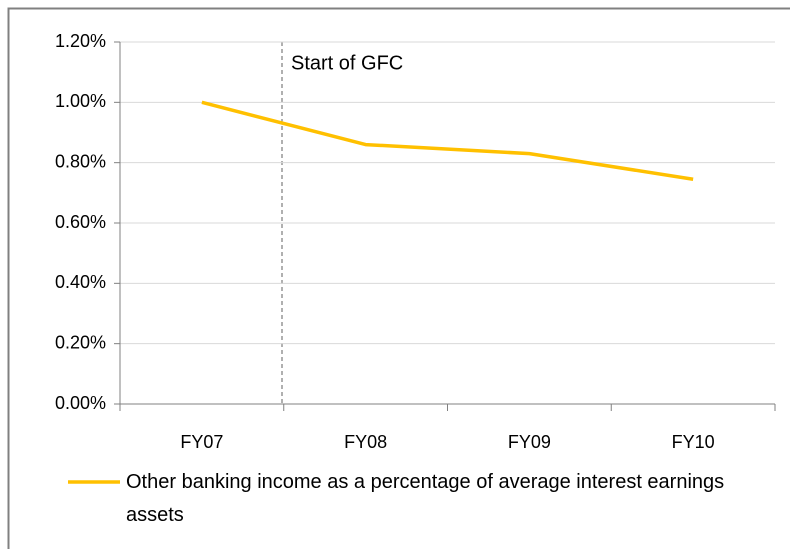  I want to click on y-tick-label: 0.80%, so click(80, 161).